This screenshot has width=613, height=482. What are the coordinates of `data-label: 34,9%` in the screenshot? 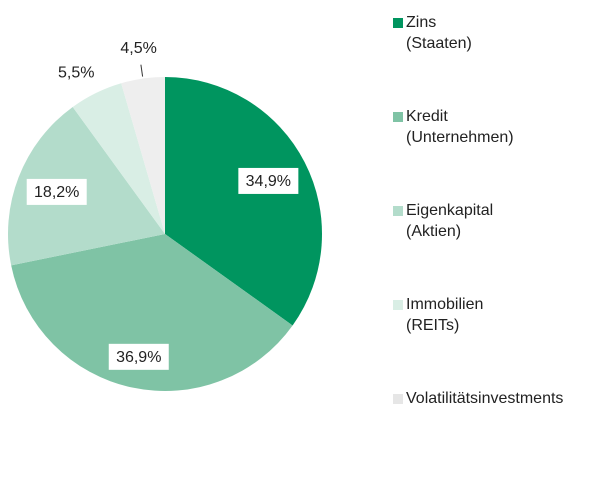 It's located at (268, 181).